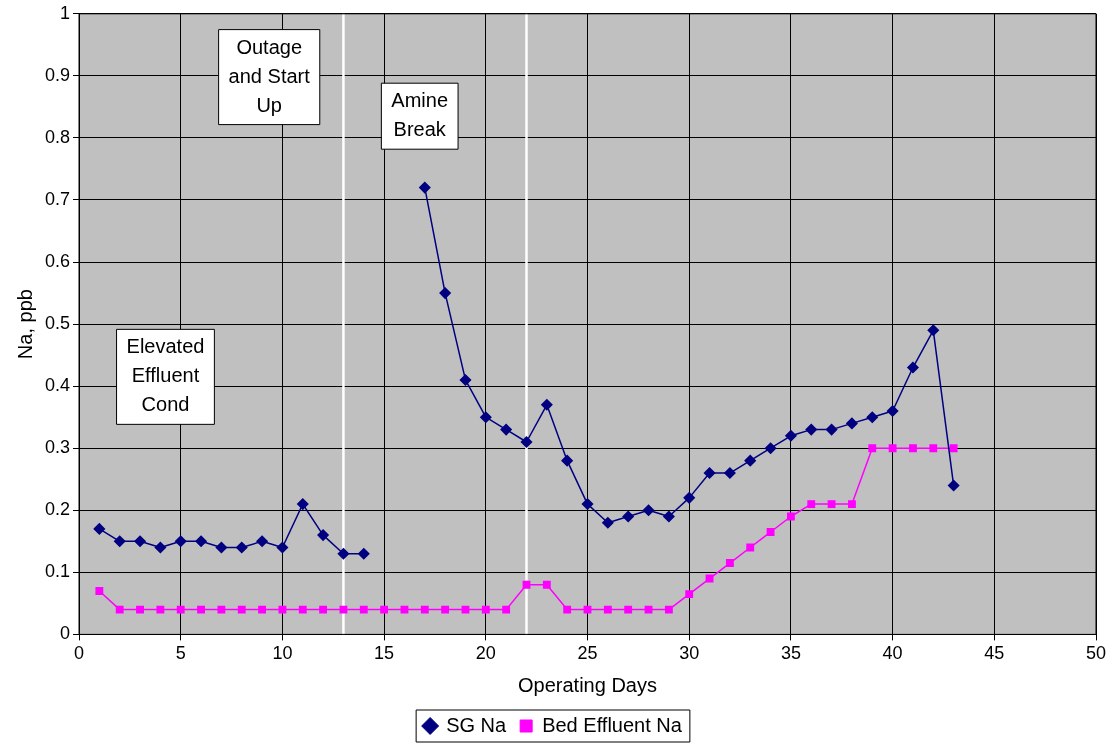 The width and height of the screenshot is (1112, 754). I want to click on y-tick-label: 1, so click(65, 12).